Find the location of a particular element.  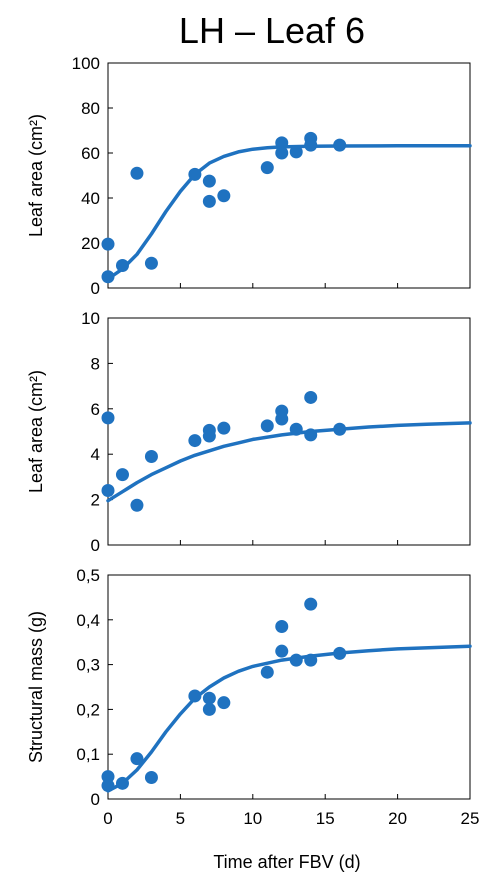

y-tick-label: 80 is located at coordinates (90, 108).